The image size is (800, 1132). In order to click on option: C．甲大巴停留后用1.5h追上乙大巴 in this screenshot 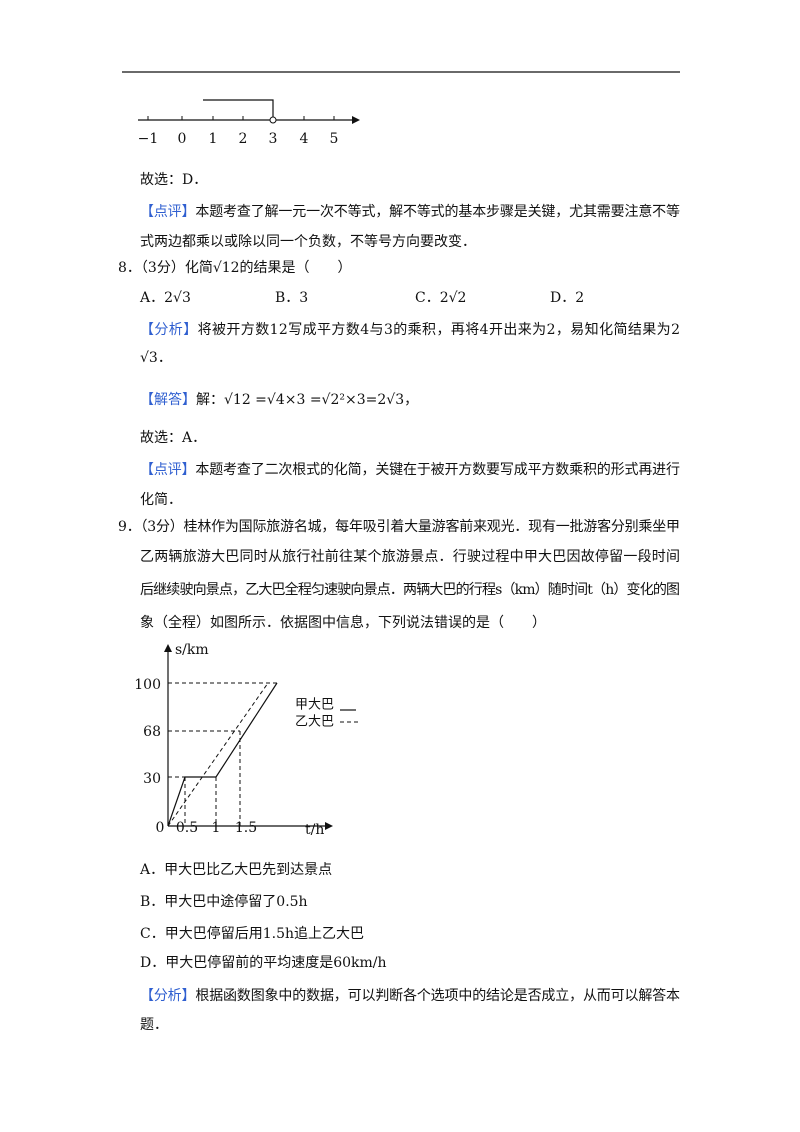, I will do `click(252, 933)`.